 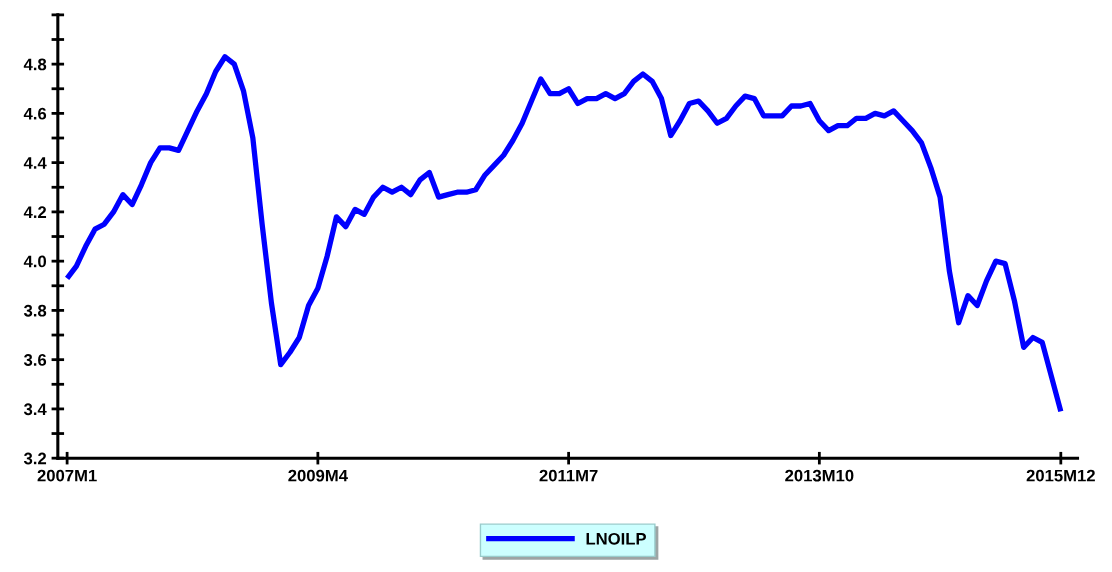 I want to click on legend-label: LNOILP, so click(x=616, y=538).